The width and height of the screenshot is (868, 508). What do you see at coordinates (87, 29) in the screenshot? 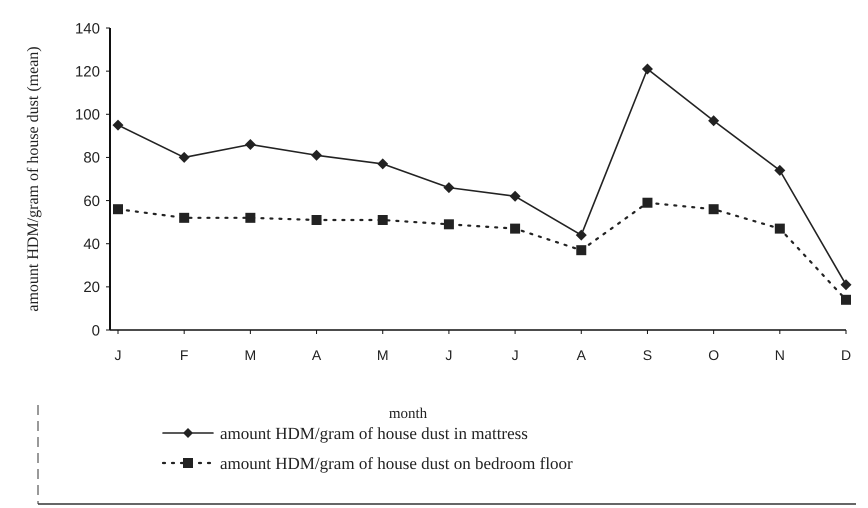
I see `y-tick-label: 140` at bounding box center [87, 29].